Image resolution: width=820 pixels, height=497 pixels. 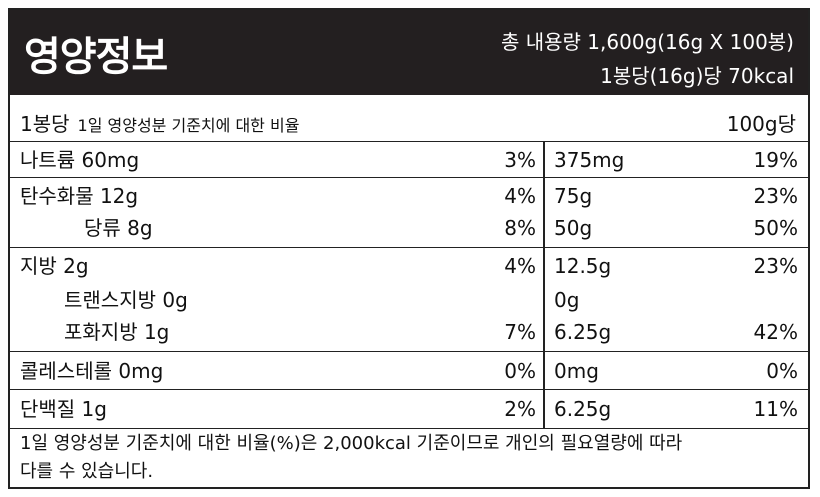 What do you see at coordinates (96, 57) in the screenshot?
I see `panel-title: 영양정보` at bounding box center [96, 57].